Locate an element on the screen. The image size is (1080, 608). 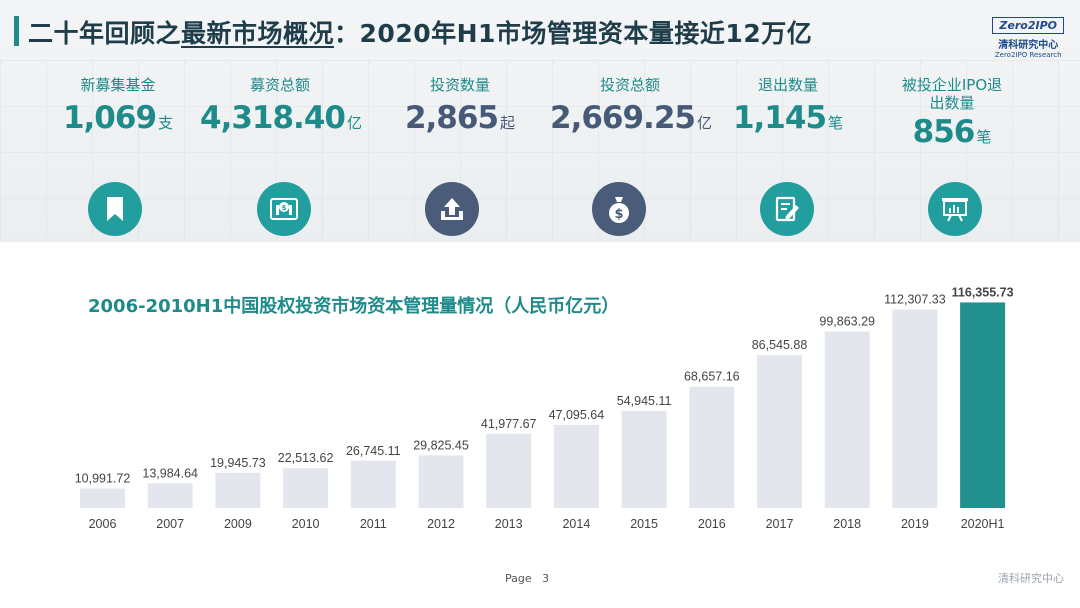
page-number: Page 3 is located at coordinates (527, 578).